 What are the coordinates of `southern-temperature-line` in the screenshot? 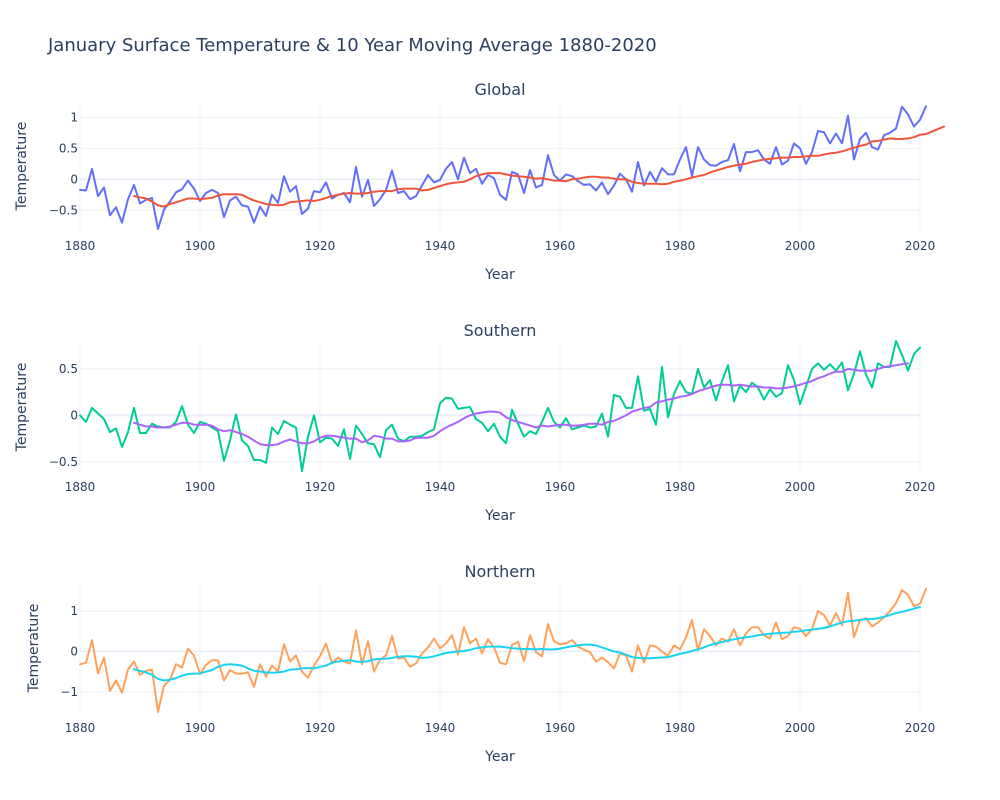 It's located at (500, 406).